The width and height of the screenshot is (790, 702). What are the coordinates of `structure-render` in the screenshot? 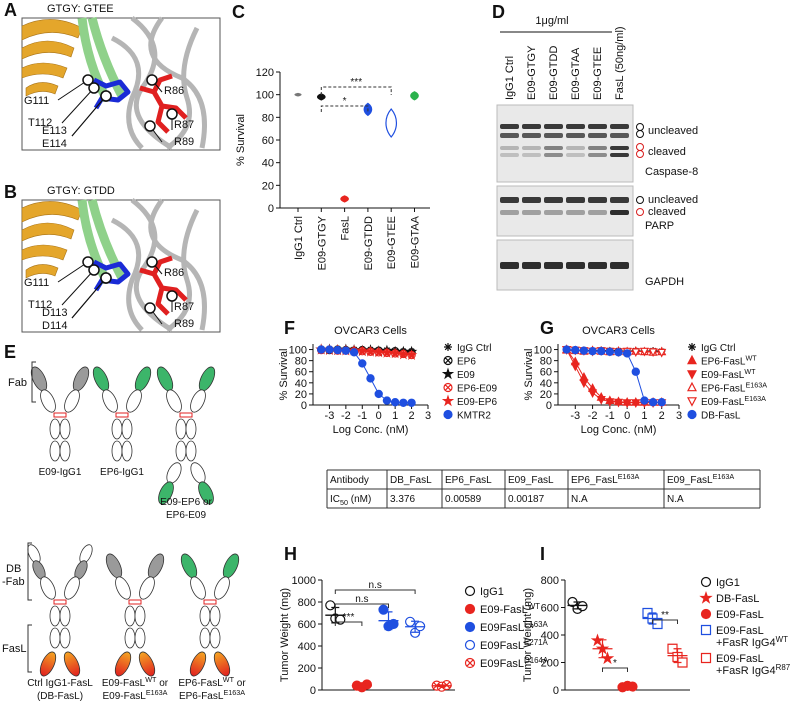 It's located at (114, 83).